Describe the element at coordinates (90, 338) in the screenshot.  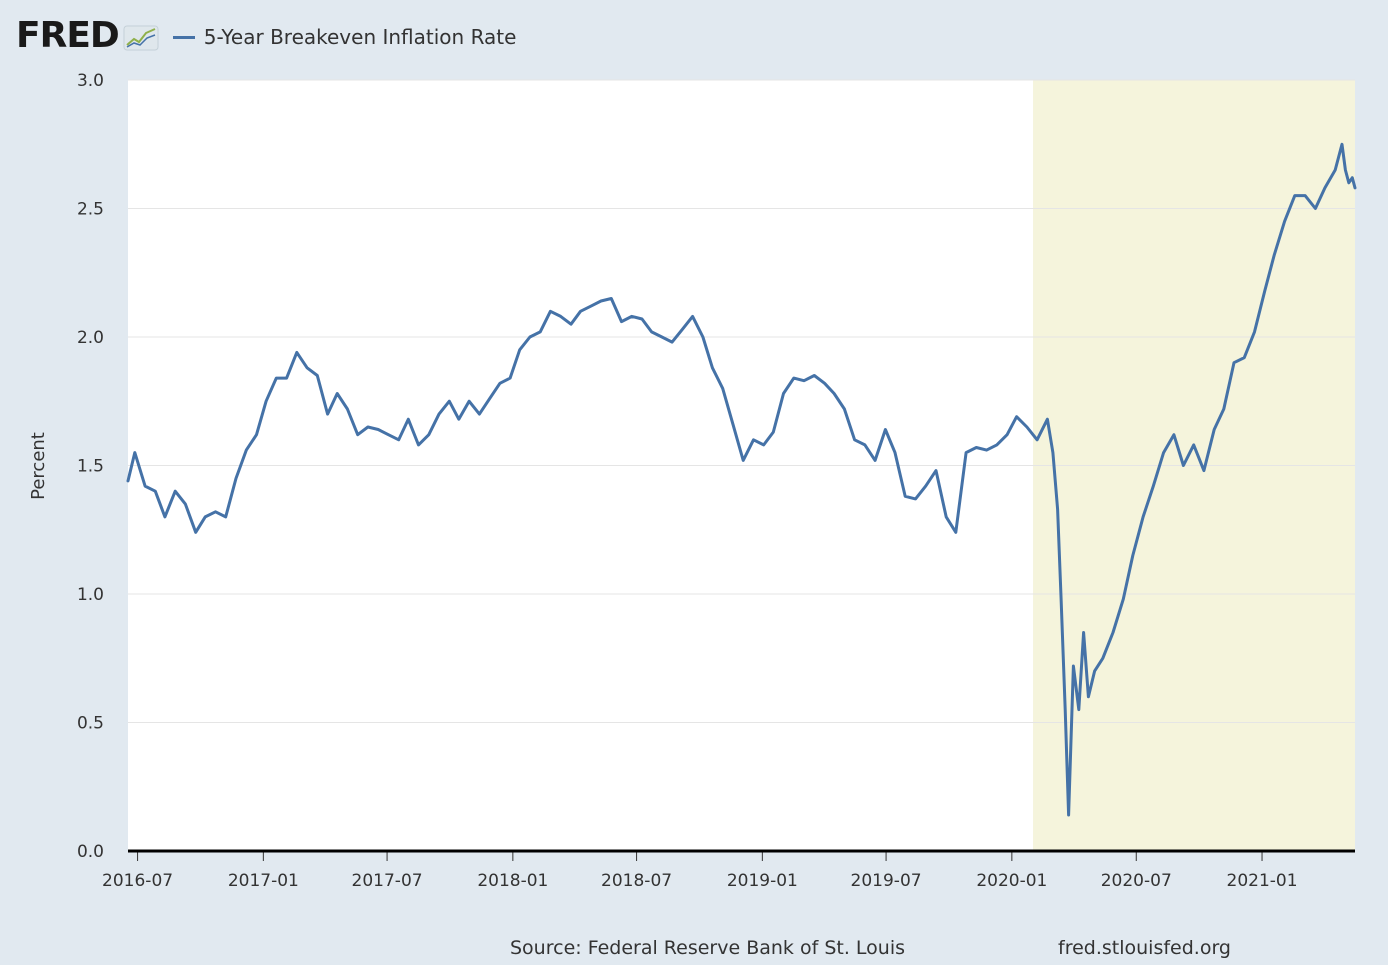
I see `y-tick-label: 2.0` at that location.